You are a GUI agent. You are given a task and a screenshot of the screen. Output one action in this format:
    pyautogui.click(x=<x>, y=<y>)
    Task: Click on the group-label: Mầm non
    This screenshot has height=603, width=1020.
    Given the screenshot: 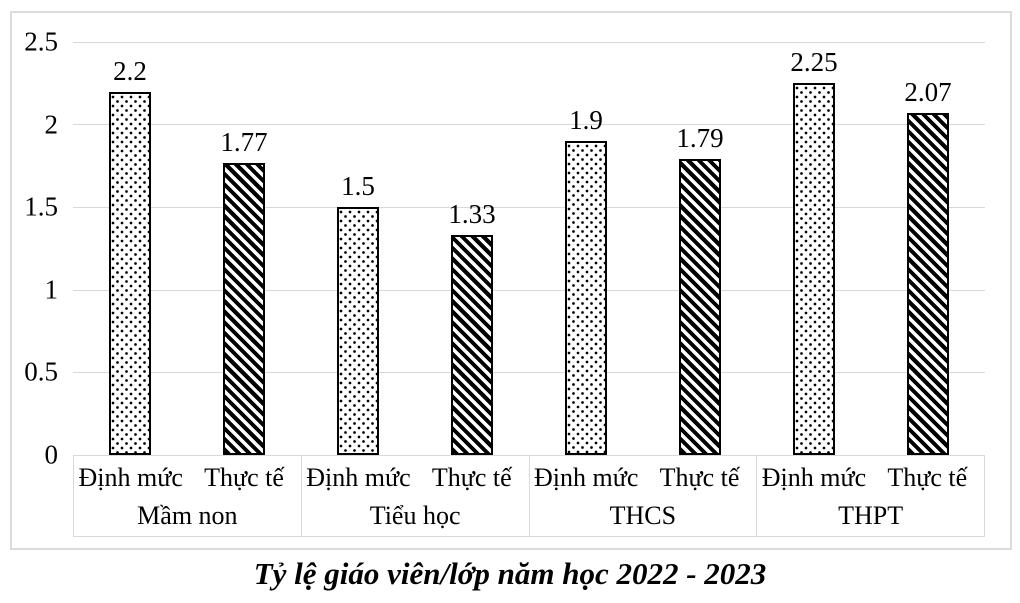 What is the action you would take?
    pyautogui.click(x=187, y=515)
    